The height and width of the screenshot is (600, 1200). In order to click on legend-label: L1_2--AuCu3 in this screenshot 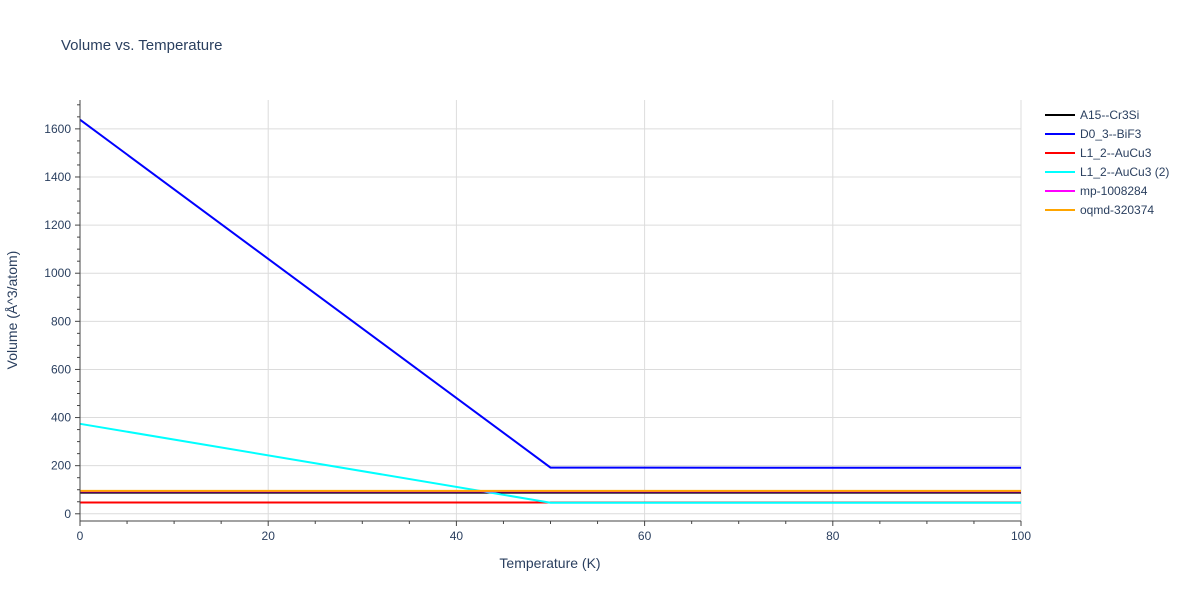, I will do `click(1116, 153)`.